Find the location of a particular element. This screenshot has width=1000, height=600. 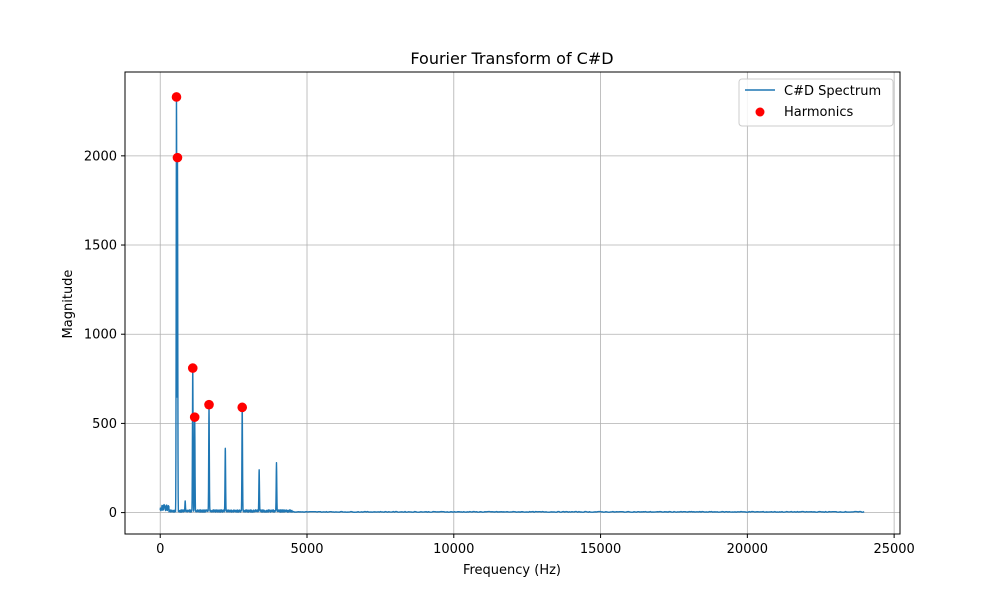

legend-marker-swatch is located at coordinates (760, 112).